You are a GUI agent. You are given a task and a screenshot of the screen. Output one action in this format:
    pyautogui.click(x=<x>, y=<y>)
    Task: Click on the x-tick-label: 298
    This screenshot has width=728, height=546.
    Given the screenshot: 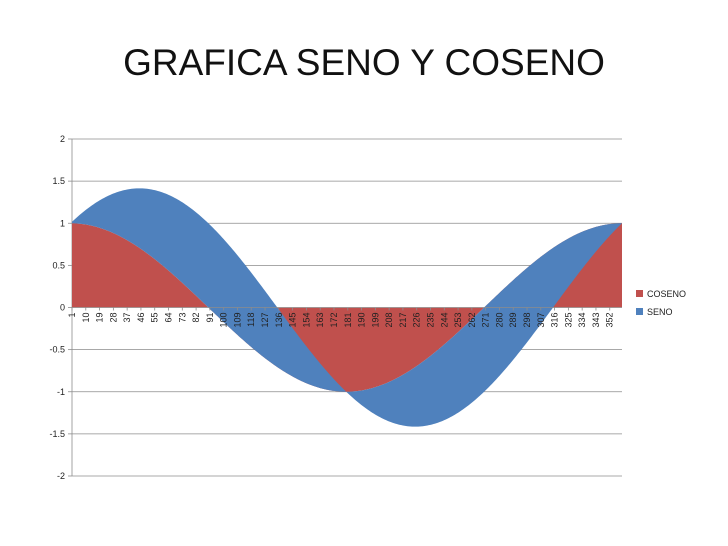 What is the action you would take?
    pyautogui.click(x=527, y=320)
    